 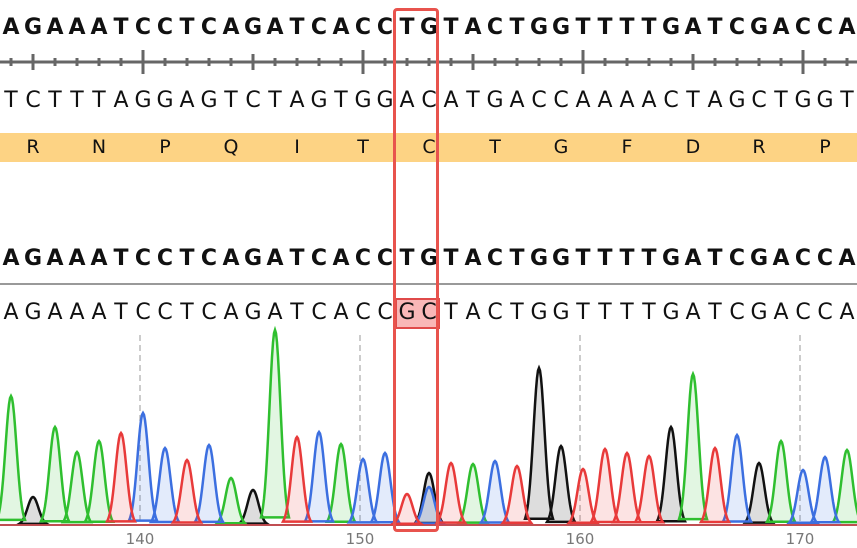 I want to click on mismatch-highlight, so click(x=417, y=313).